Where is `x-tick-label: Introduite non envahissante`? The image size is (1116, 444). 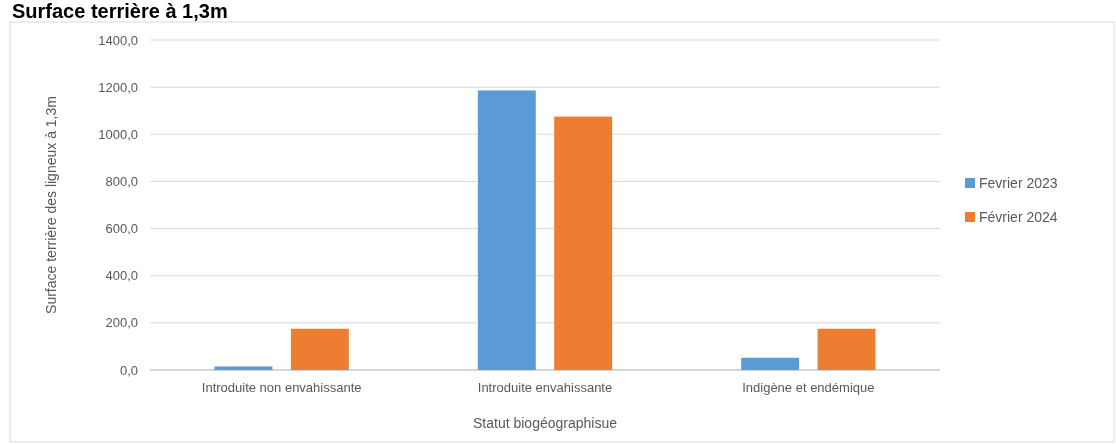
x-tick-label: Introduite non envahissante is located at coordinates (281, 387).